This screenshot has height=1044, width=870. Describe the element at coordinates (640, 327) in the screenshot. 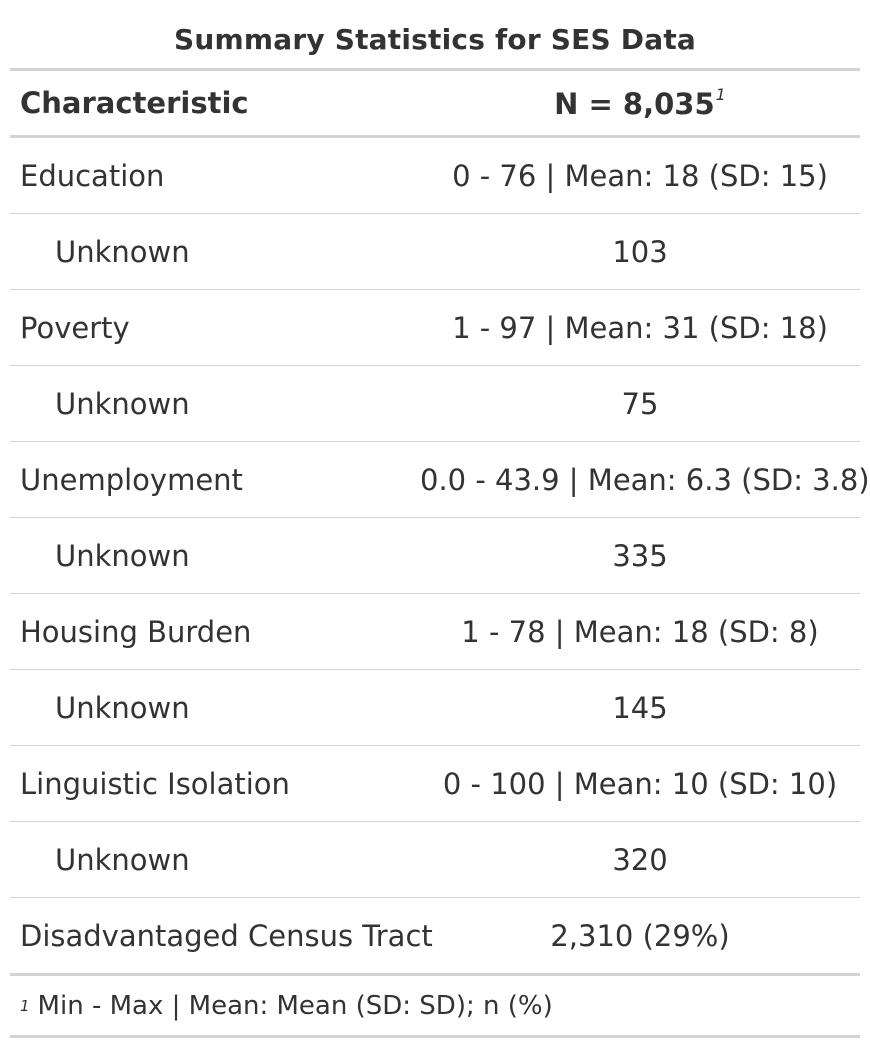

I see `row-value: 1 - 97 | Mean: 31 (SD: 18)` at that location.